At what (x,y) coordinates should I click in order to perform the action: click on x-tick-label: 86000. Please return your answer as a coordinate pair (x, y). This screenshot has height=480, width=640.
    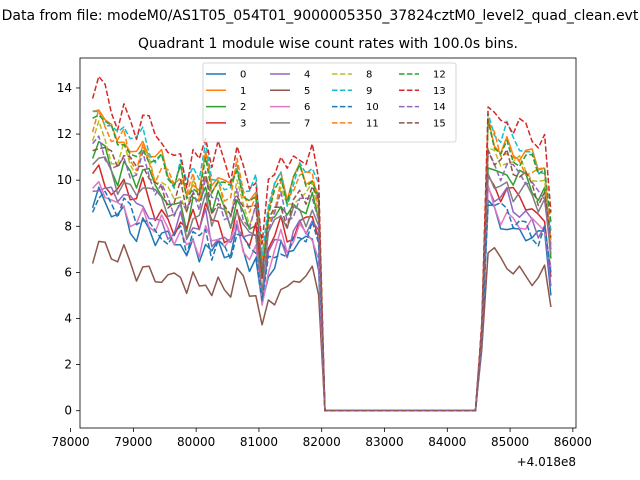
    Looking at the image, I should click on (573, 442).